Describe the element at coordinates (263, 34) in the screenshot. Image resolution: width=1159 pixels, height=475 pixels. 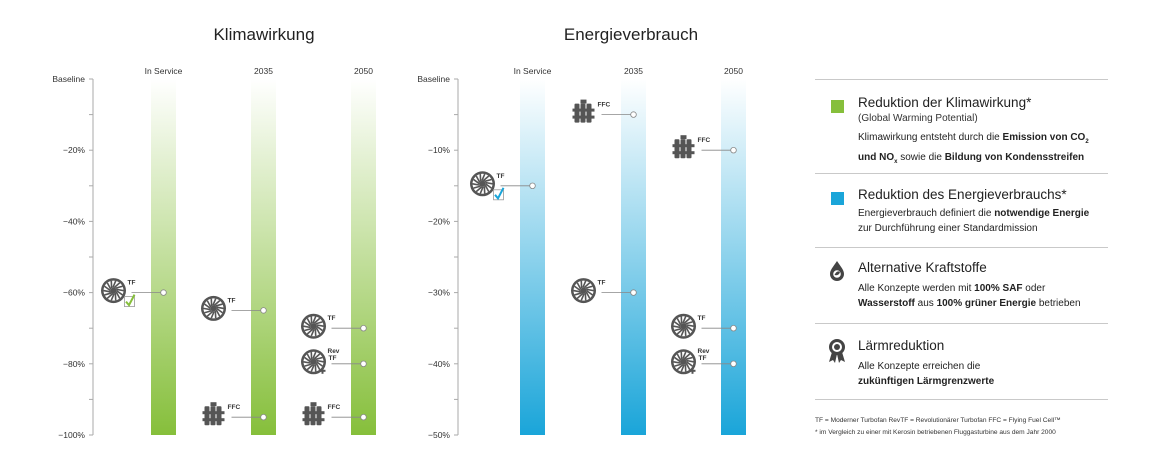
I see `chart-title: Klimawirkung` at that location.